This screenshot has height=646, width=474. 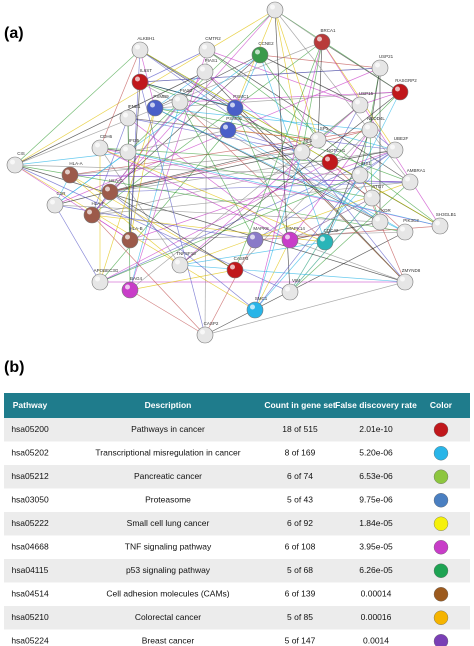 What do you see at coordinates (376, 405) in the screenshot?
I see `column-header: False discovery rate` at bounding box center [376, 405].